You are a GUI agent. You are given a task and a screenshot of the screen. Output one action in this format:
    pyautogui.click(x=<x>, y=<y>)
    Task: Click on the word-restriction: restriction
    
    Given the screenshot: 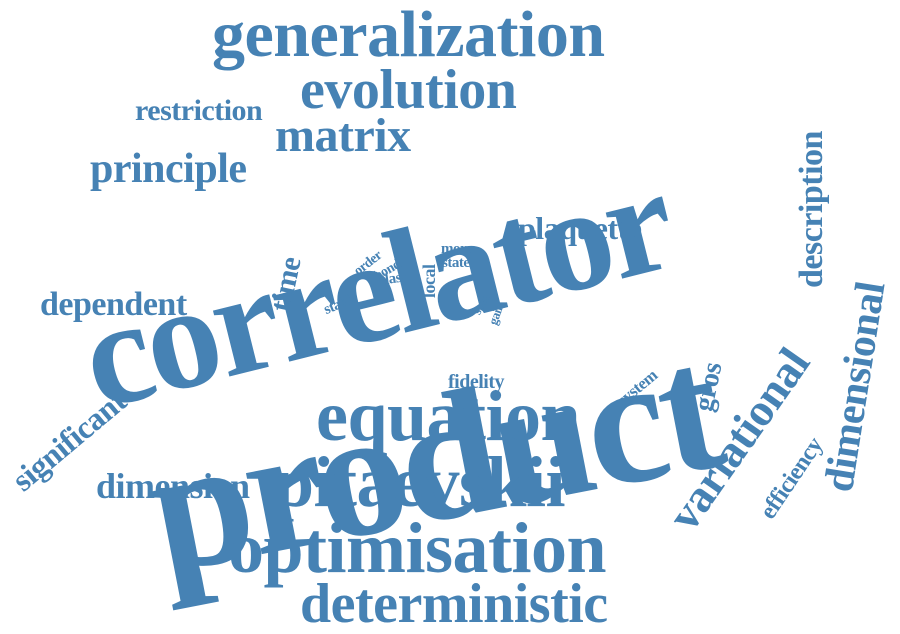 What is the action you would take?
    pyautogui.click(x=199, y=110)
    